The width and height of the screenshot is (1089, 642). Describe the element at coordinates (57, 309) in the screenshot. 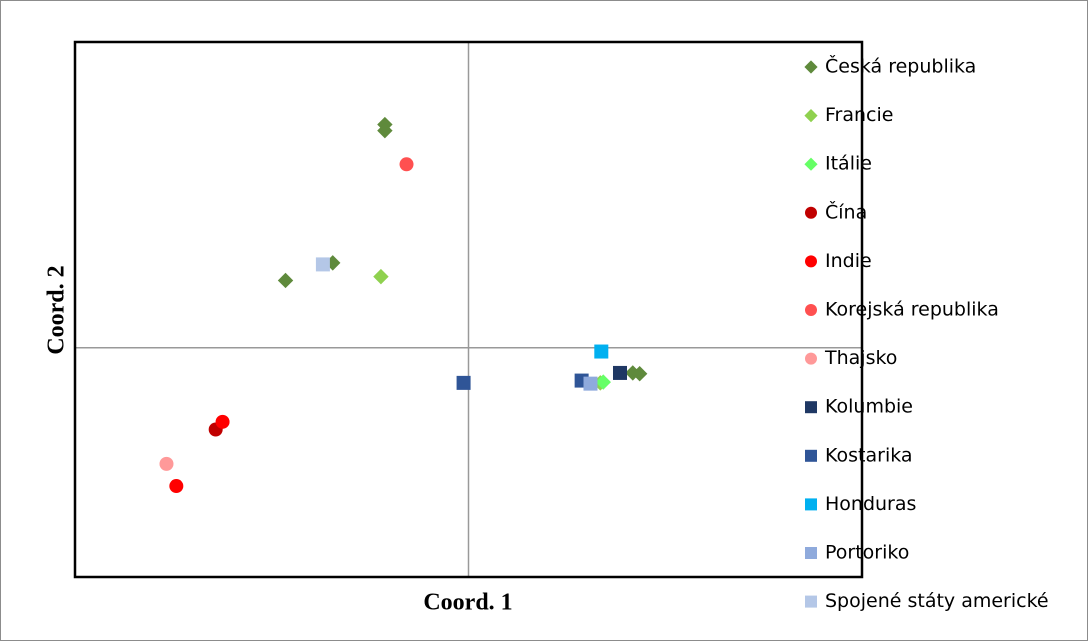

I see `y-axis-title: Coord. 2` at that location.